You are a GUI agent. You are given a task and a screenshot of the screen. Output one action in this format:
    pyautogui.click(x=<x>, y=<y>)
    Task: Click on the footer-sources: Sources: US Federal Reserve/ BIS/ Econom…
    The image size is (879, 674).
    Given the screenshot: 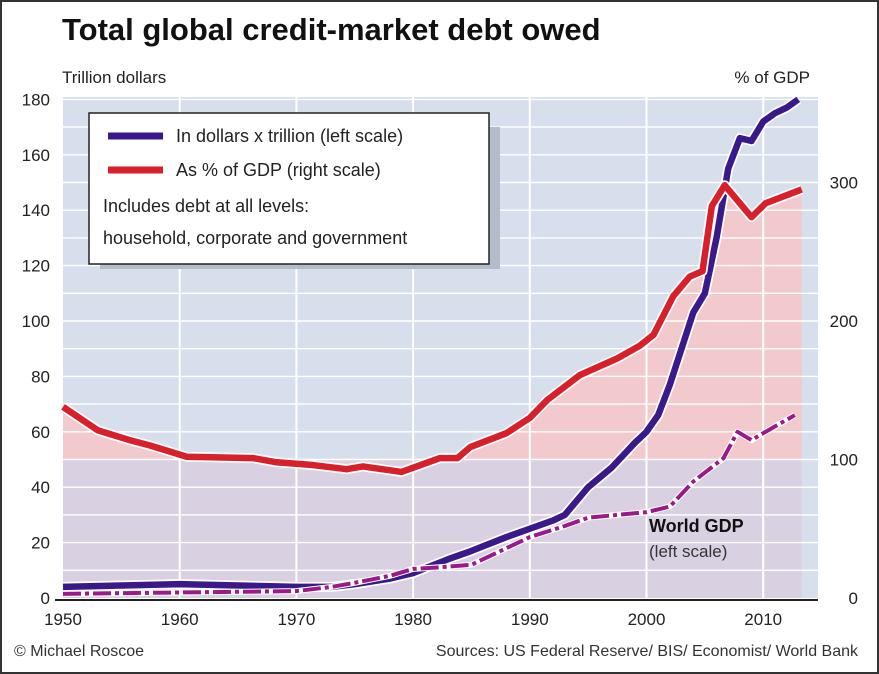 What is the action you would take?
    pyautogui.click(x=647, y=651)
    